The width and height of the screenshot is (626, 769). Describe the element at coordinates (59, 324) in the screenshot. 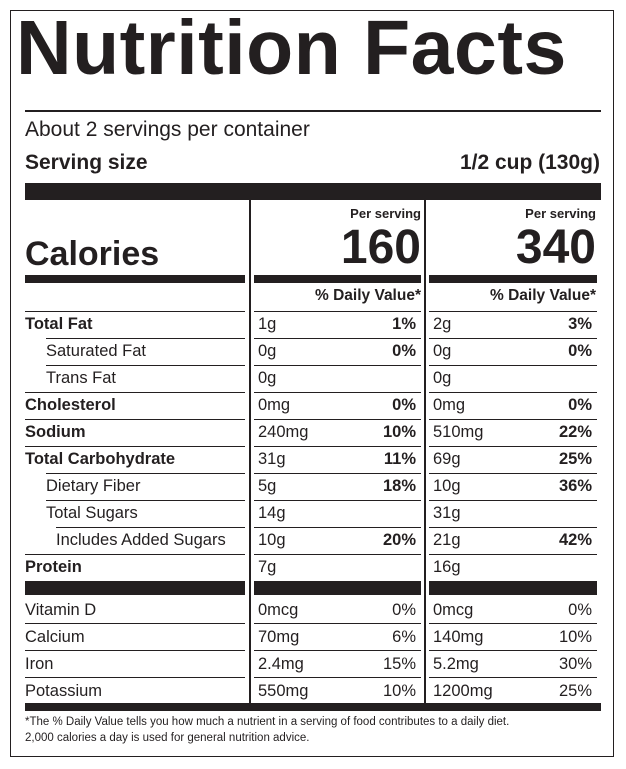

I see `nutrient-name: Total Fat` at that location.